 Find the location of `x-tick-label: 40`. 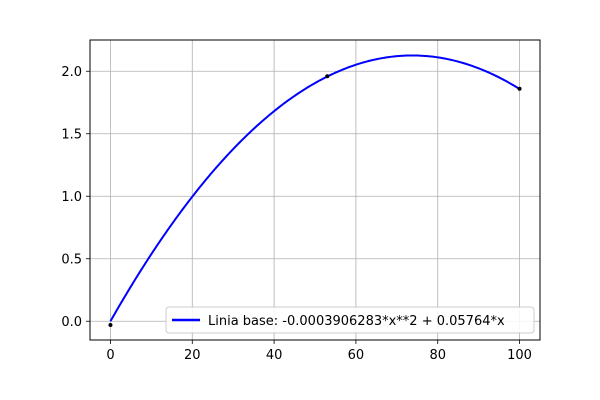

x-tick-label: 40 is located at coordinates (274, 355).